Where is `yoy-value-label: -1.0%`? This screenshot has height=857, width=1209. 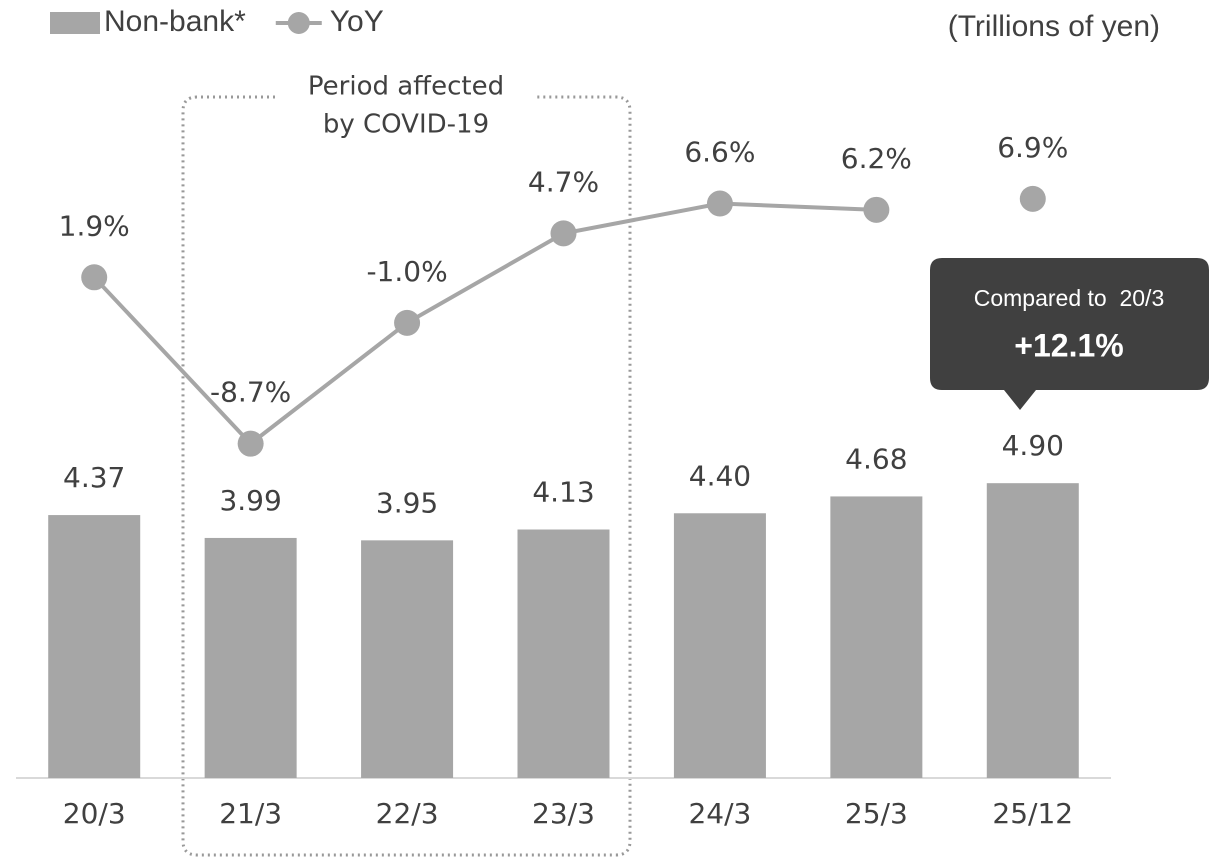 yoy-value-label: -1.0% is located at coordinates (406, 271).